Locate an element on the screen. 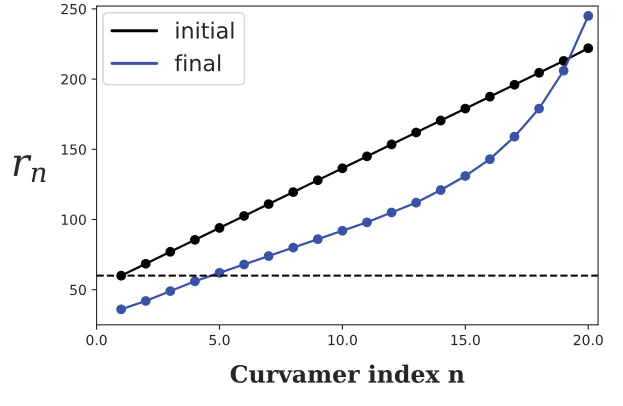 The height and width of the screenshot is (406, 623). x-tick-label: 20.0 is located at coordinates (588, 340).